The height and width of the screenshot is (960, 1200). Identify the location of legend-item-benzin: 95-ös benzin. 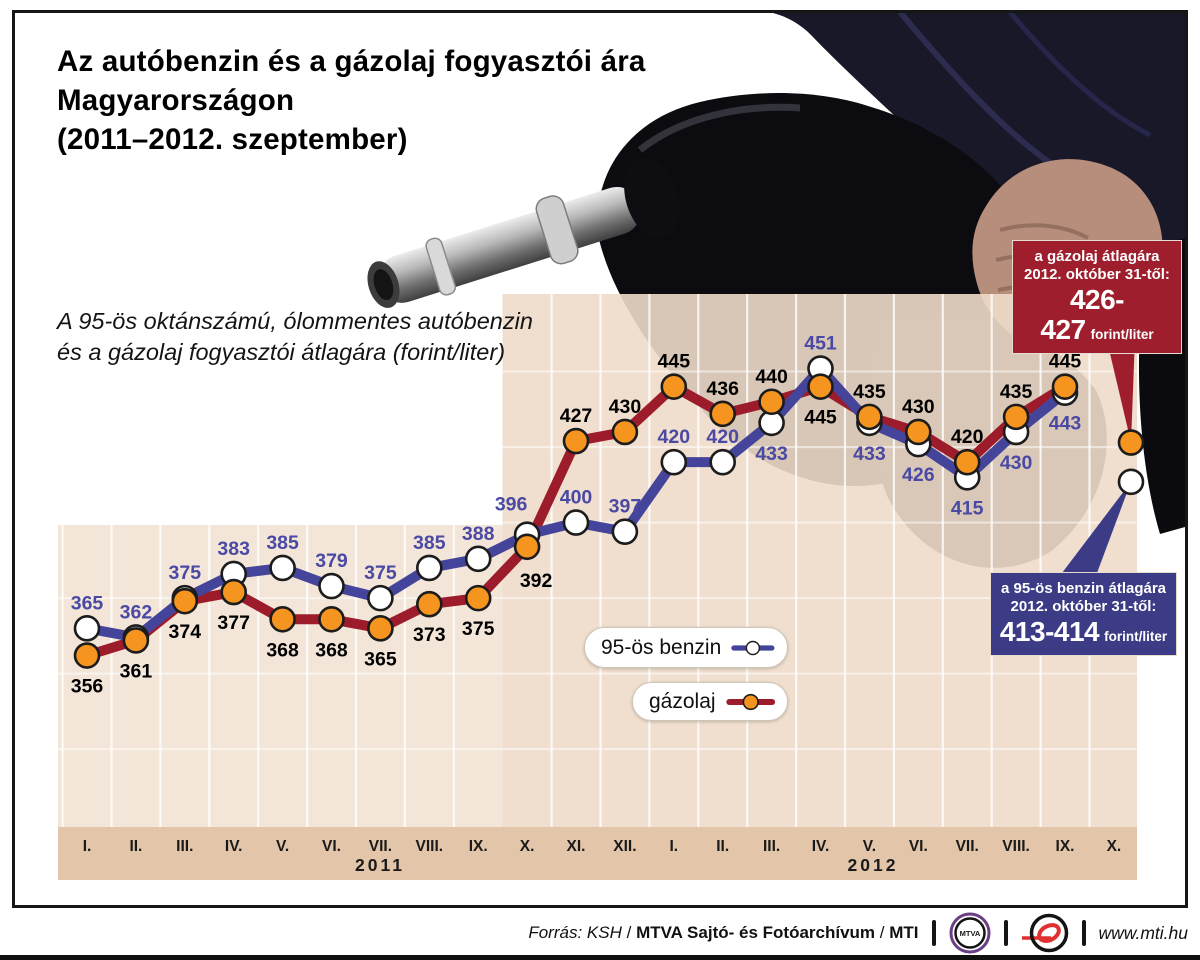
(686, 647).